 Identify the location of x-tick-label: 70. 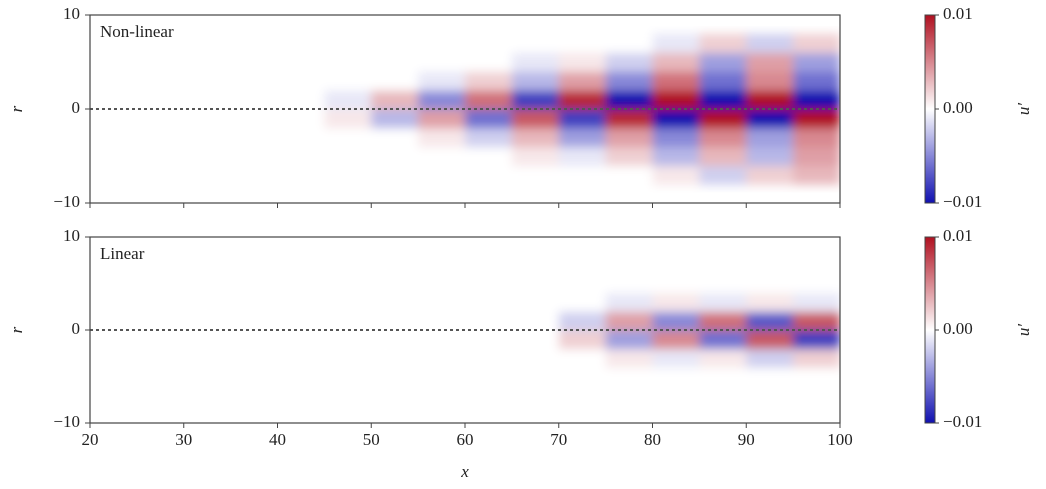
(558, 439).